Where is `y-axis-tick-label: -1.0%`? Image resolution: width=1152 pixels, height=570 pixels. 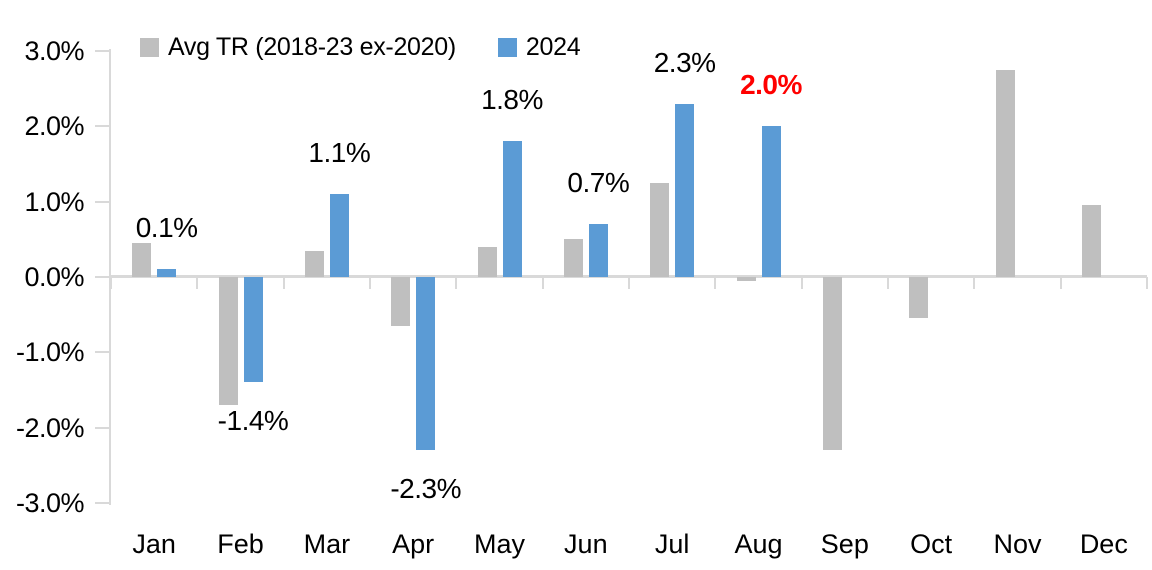
y-axis-tick-label: -1.0% is located at coordinates (50, 352).